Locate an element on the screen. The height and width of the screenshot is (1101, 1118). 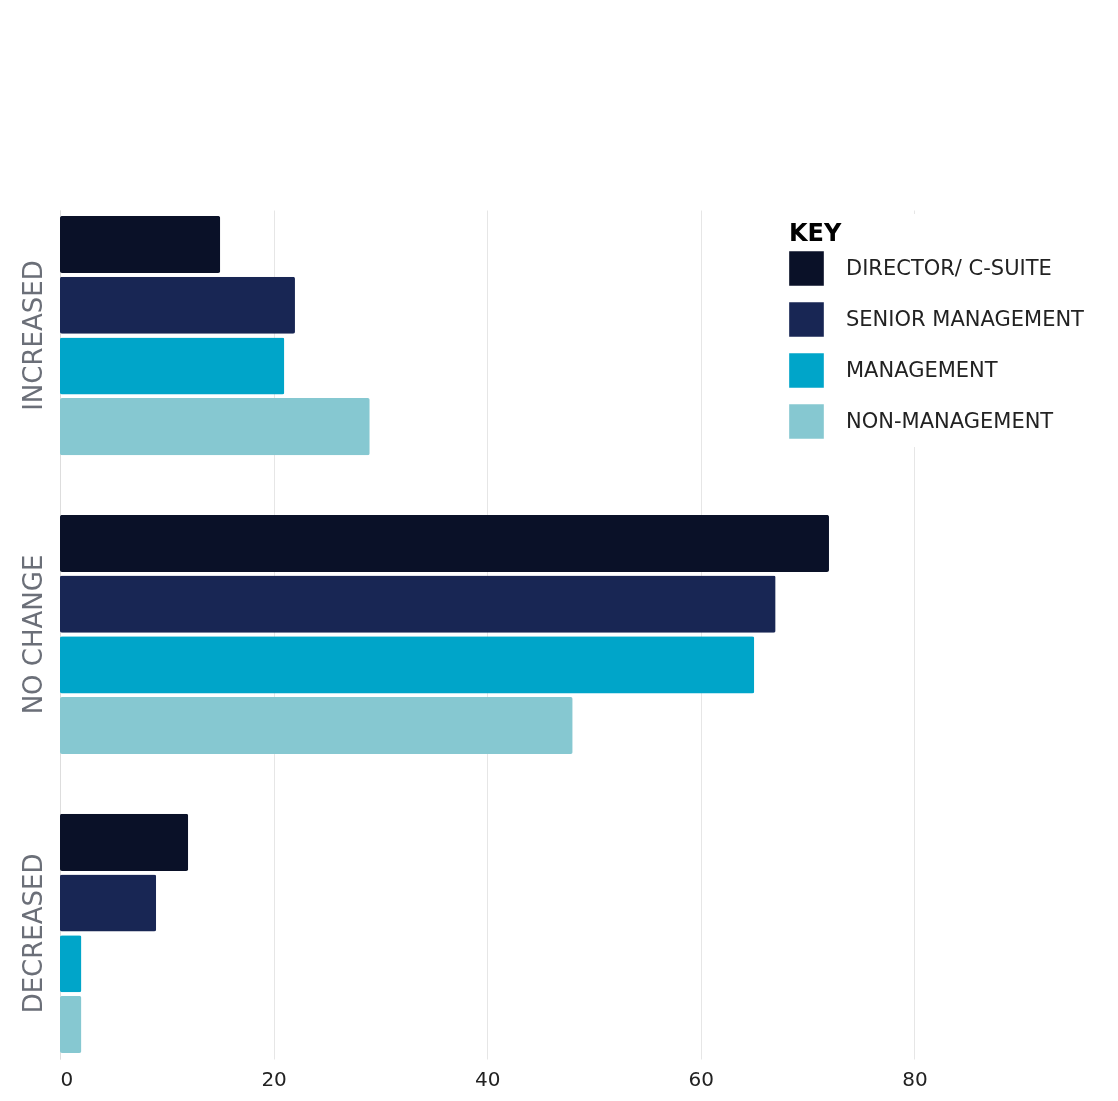
legend-label: MANAGEMENT is located at coordinates (922, 369).